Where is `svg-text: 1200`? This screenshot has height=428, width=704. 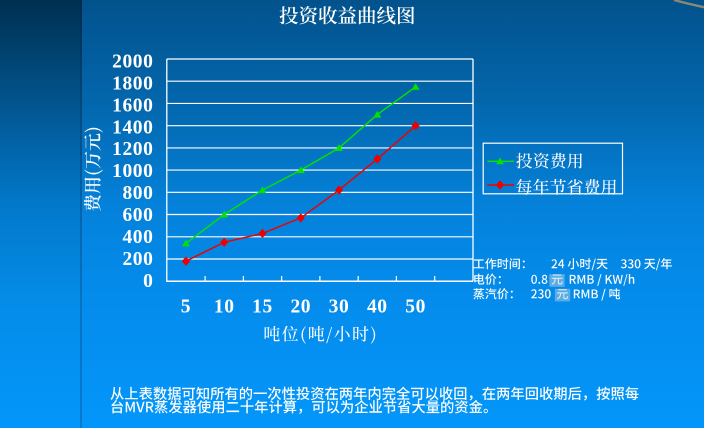
svg-text: 1200 is located at coordinates (132, 149).